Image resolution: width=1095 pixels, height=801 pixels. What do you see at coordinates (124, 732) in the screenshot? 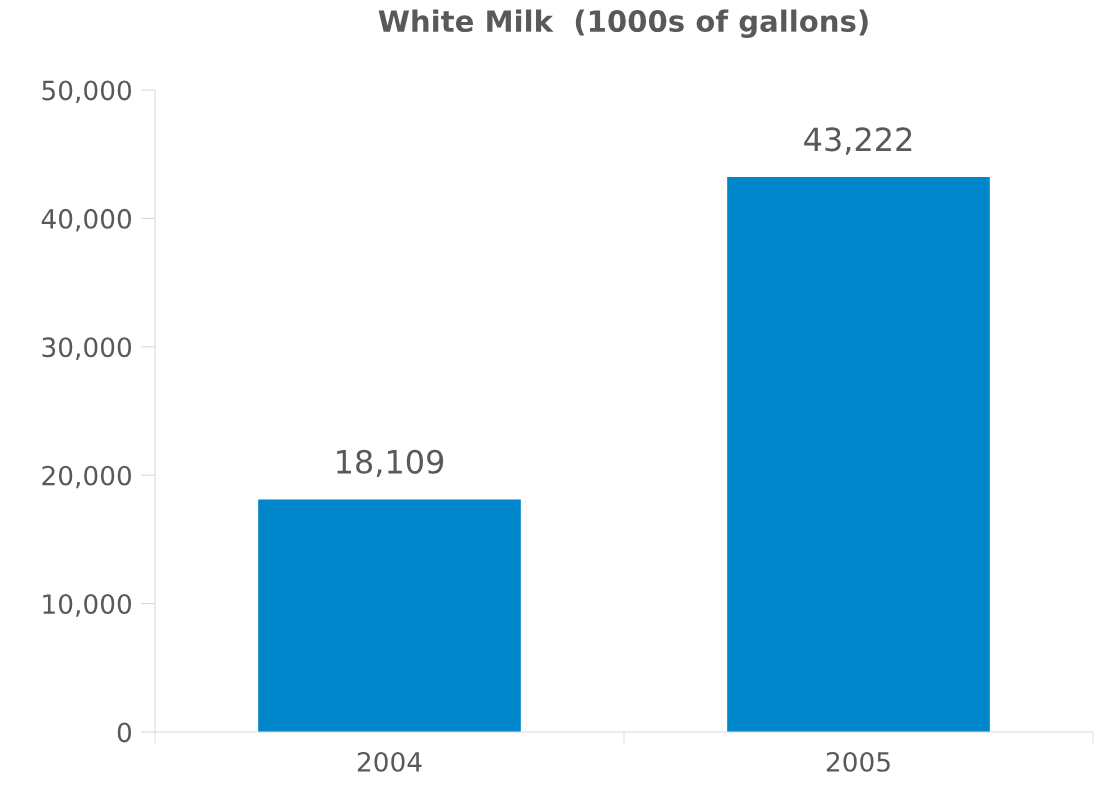
I see `y-tick-label: 0` at bounding box center [124, 732].